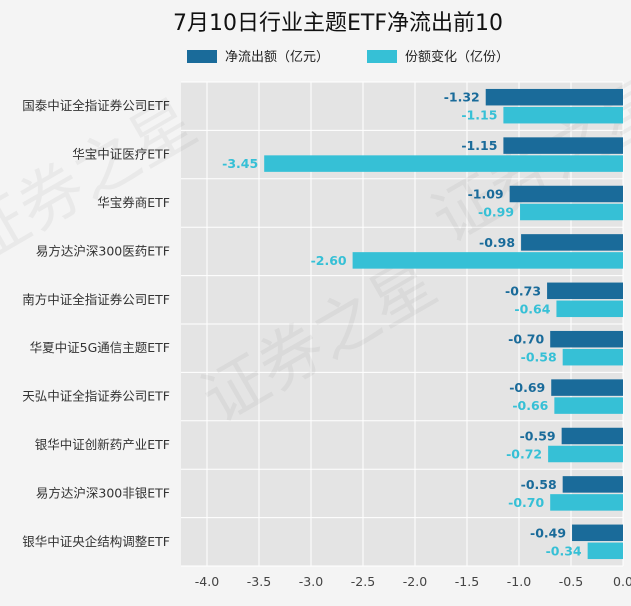 The image size is (631, 606). Describe the element at coordinates (622, 581) in the screenshot. I see `x-tick-label: 0.0` at that location.